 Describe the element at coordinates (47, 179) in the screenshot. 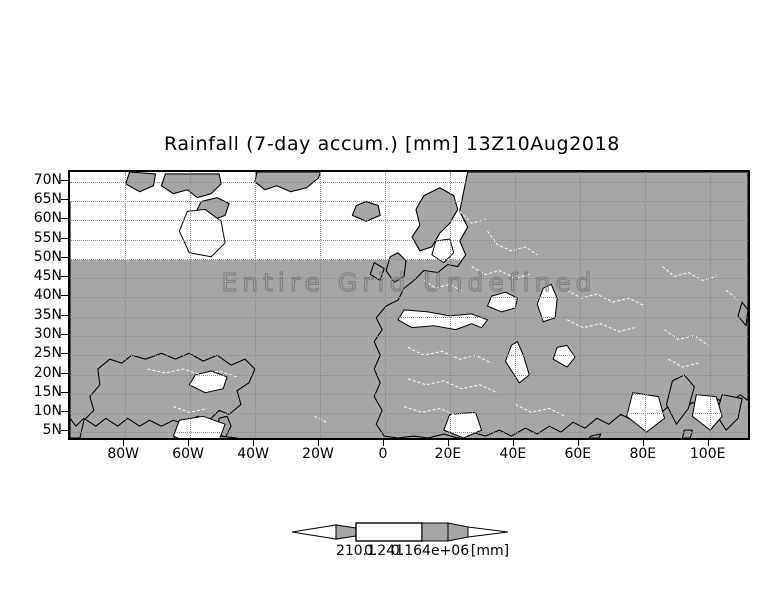

I see `y-axis-label: 70N` at that location.